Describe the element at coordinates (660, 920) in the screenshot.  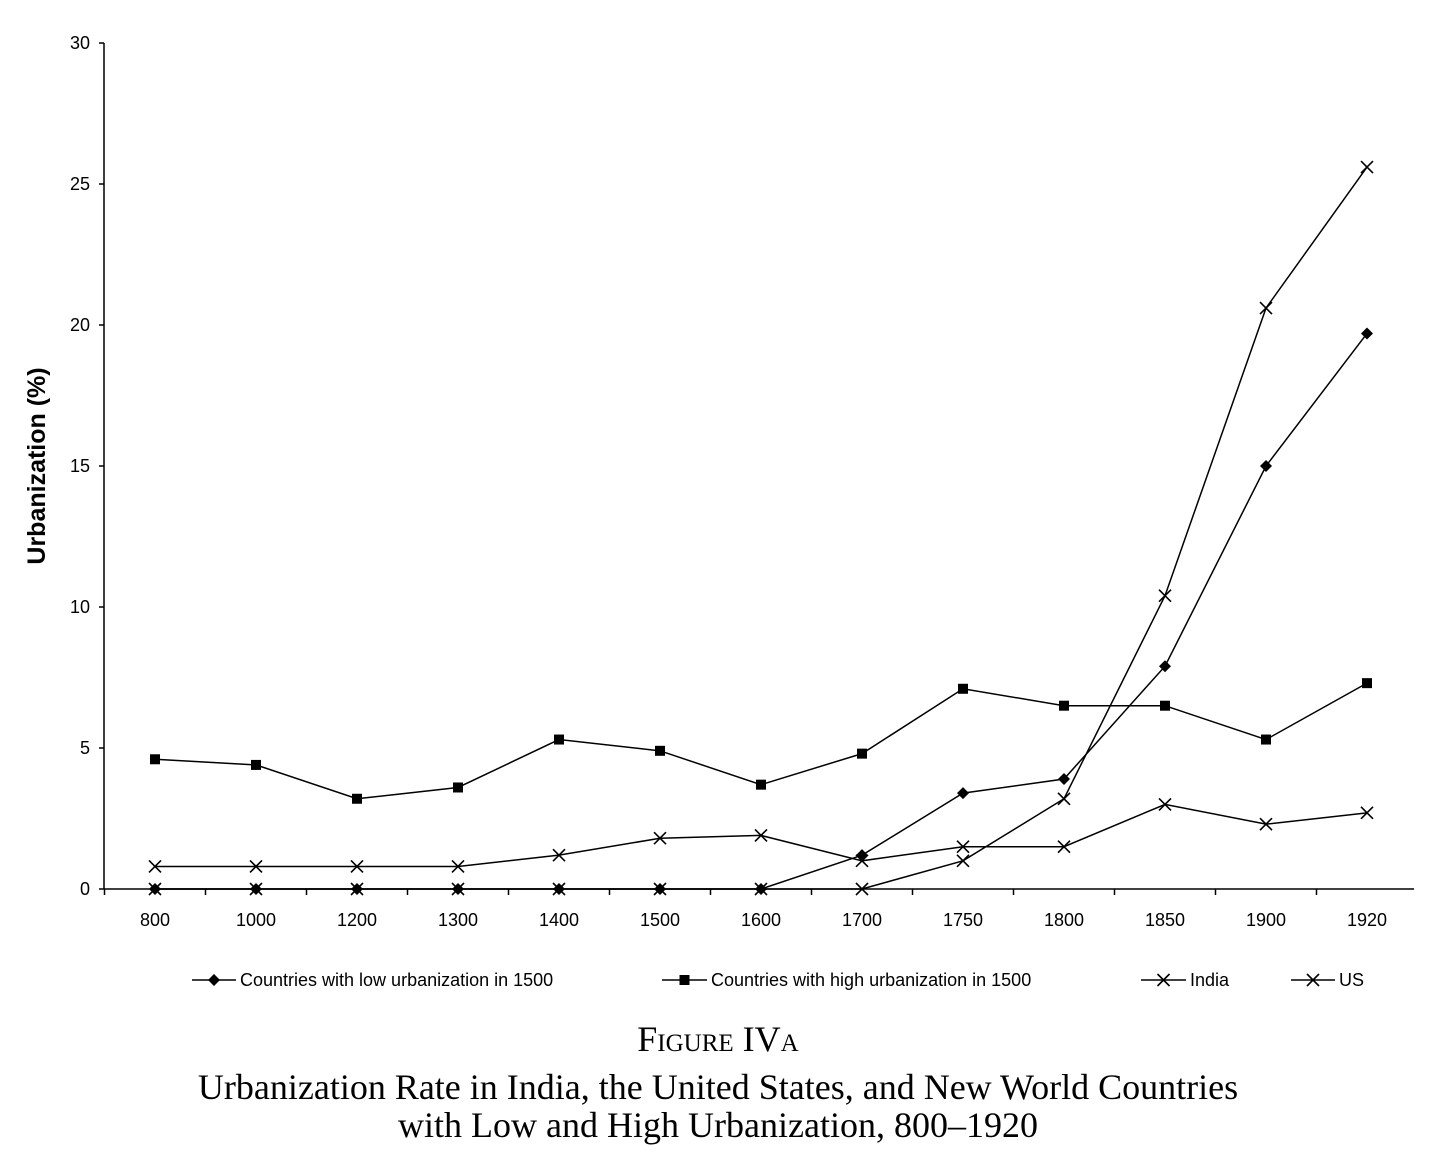
I see `x-tick-label: 1500` at that location.